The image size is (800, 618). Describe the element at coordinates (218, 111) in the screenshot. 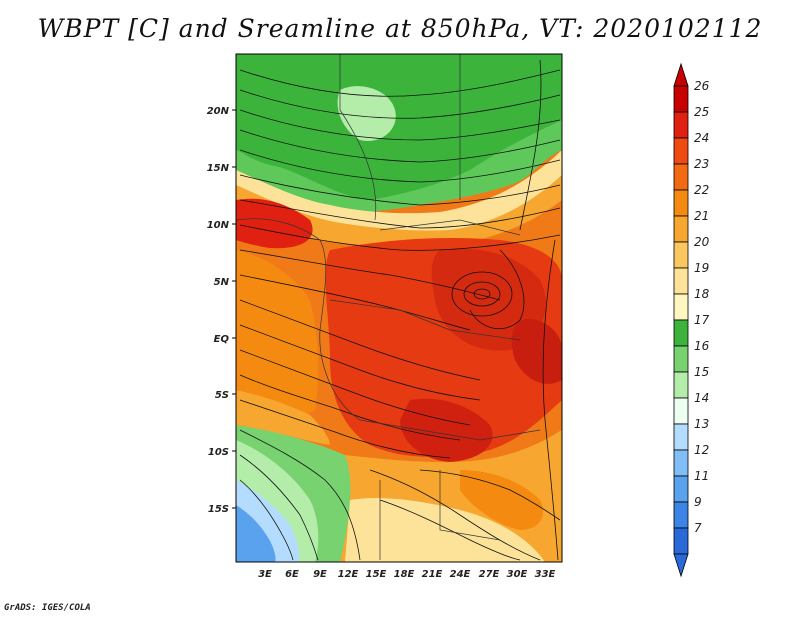

I see `lat-label: 20N` at that location.